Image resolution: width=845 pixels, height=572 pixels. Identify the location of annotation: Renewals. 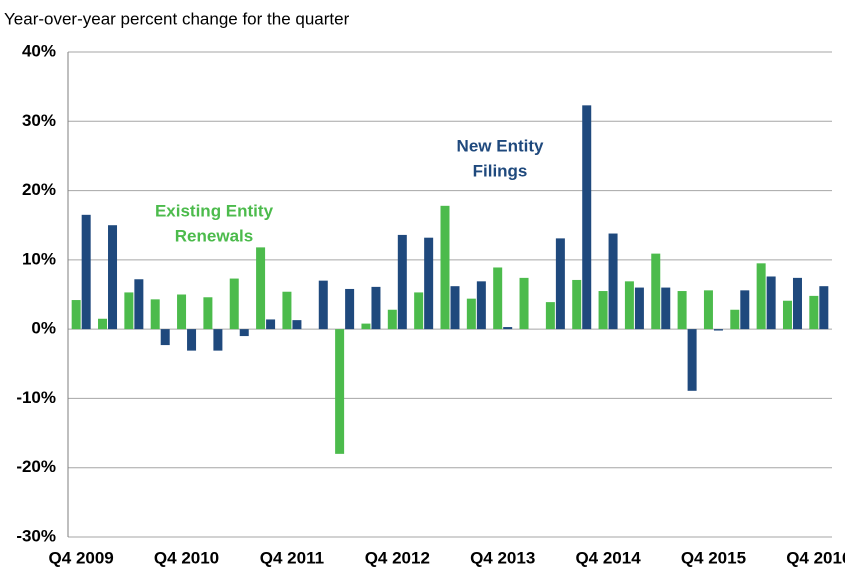
(214, 235).